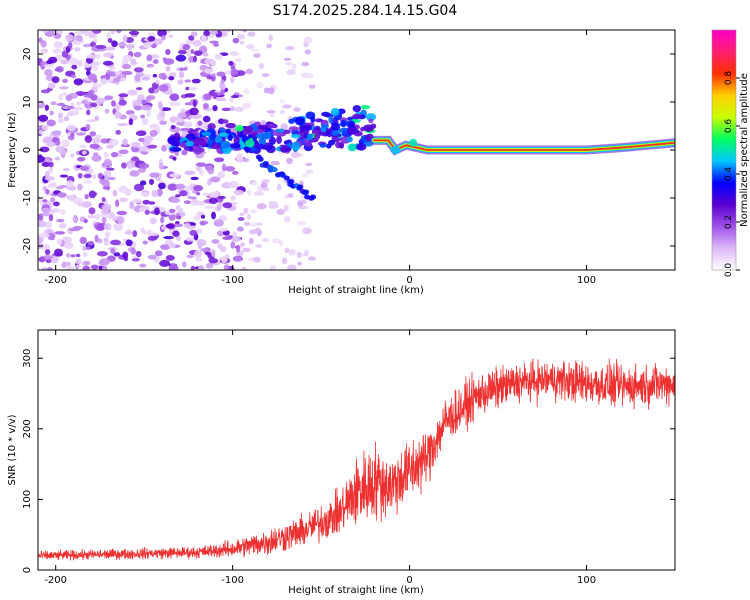  Describe the element at coordinates (395, 150) in the screenshot. I see `carrier-bump` at that location.